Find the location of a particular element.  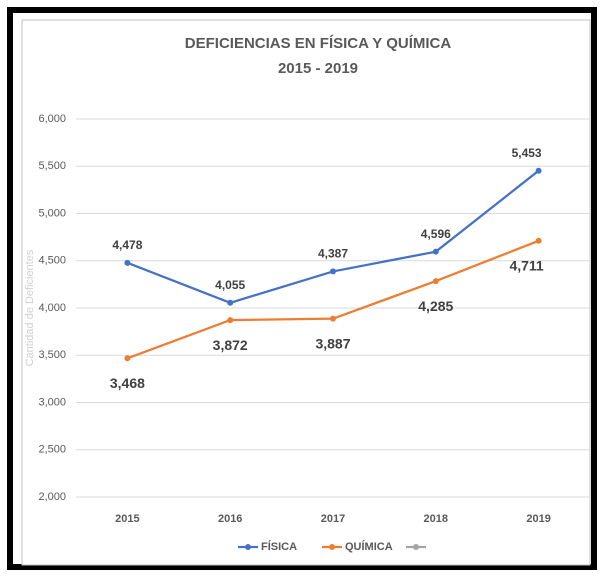

y-tick-label: 6,000 is located at coordinates (52, 119).